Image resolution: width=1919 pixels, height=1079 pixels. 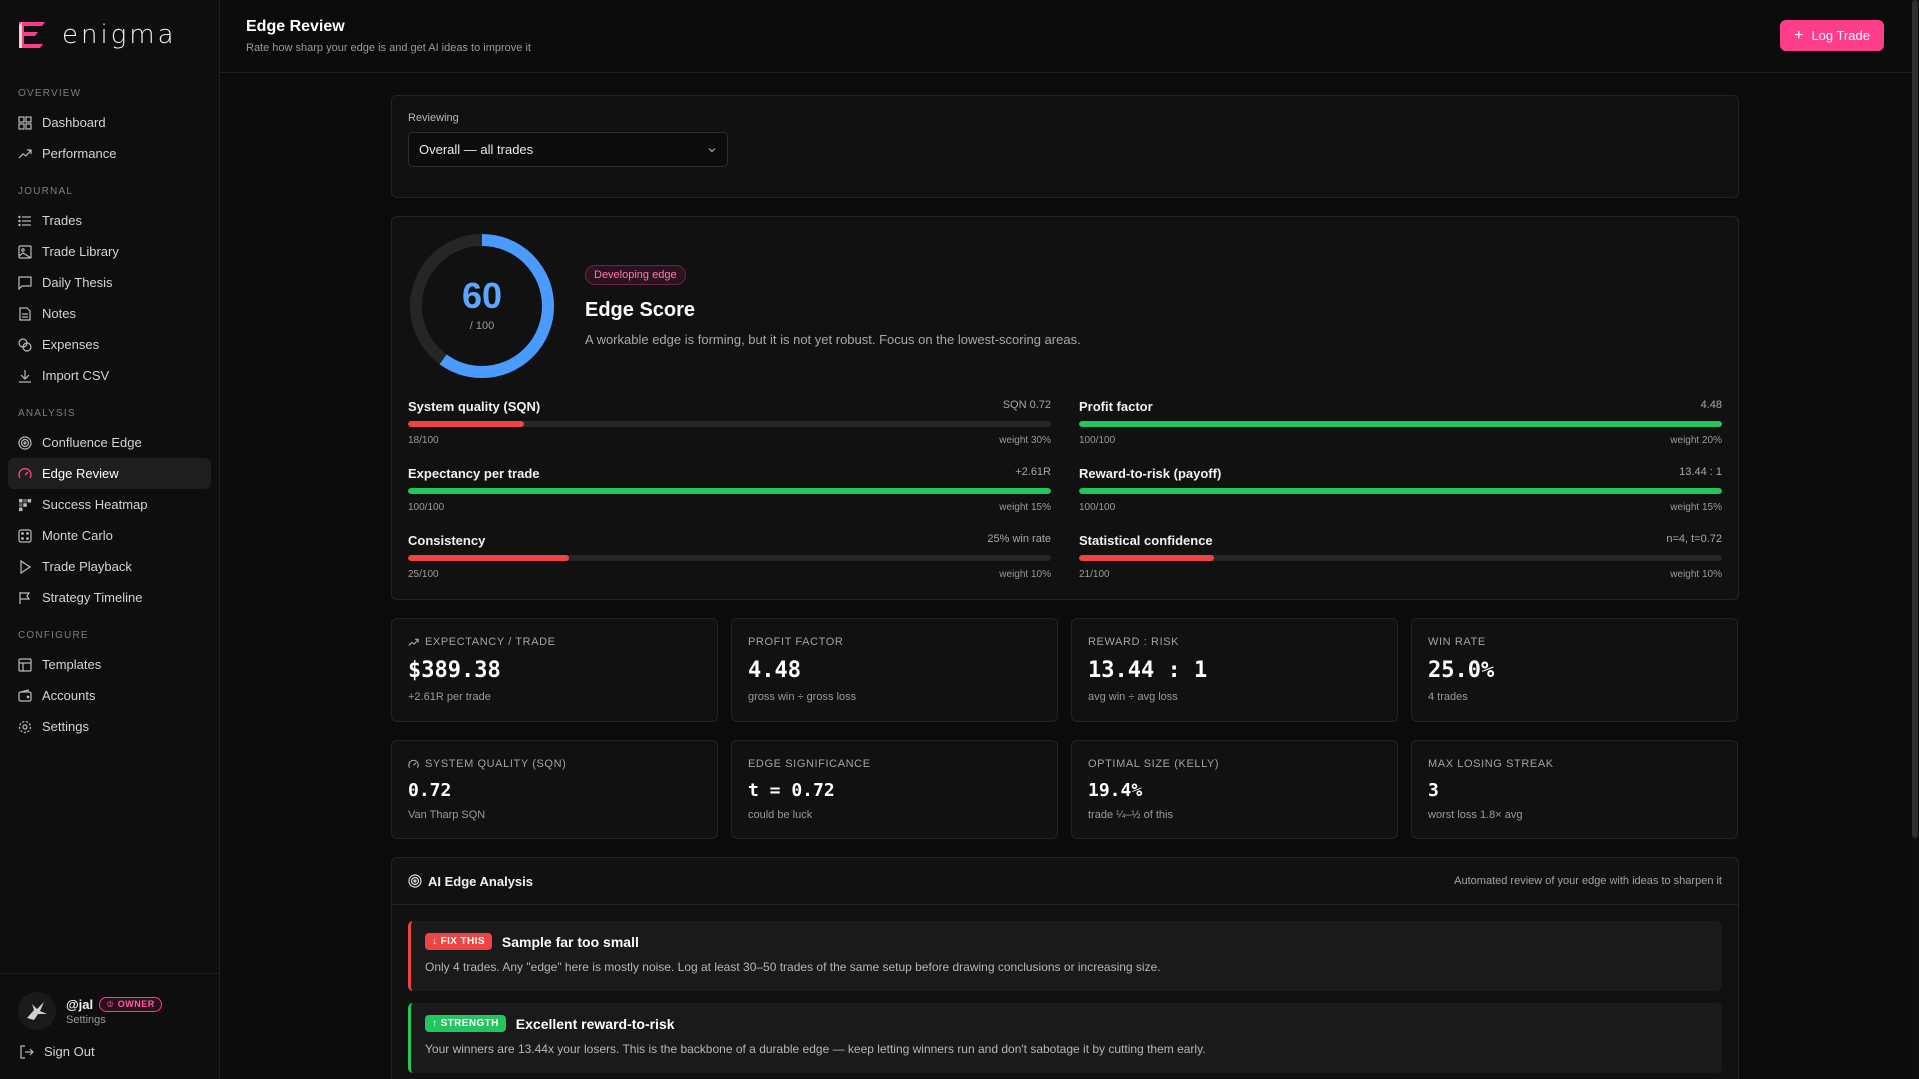 I want to click on sidebar-item-performance: Performance, so click(x=109, y=153).